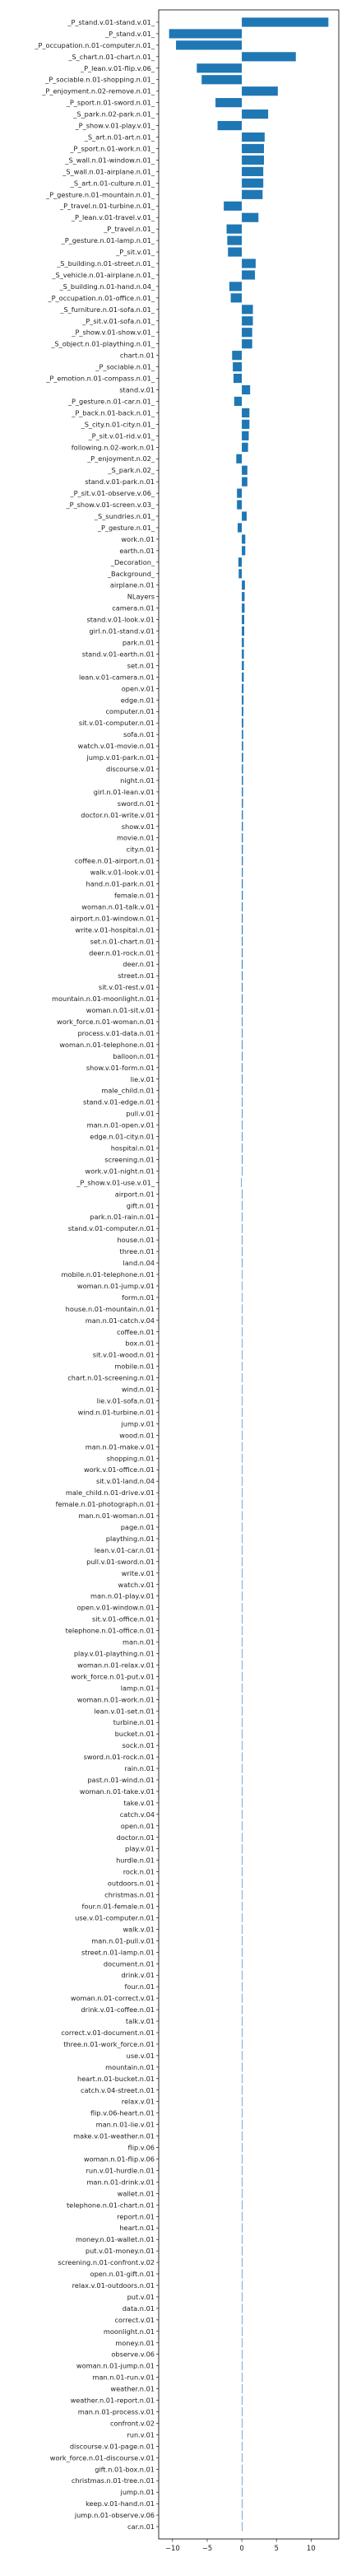 This screenshot has width=347, height=2576. Describe the element at coordinates (141, 2056) in the screenshot. I see `y-tick-label: use.v.01` at that location.